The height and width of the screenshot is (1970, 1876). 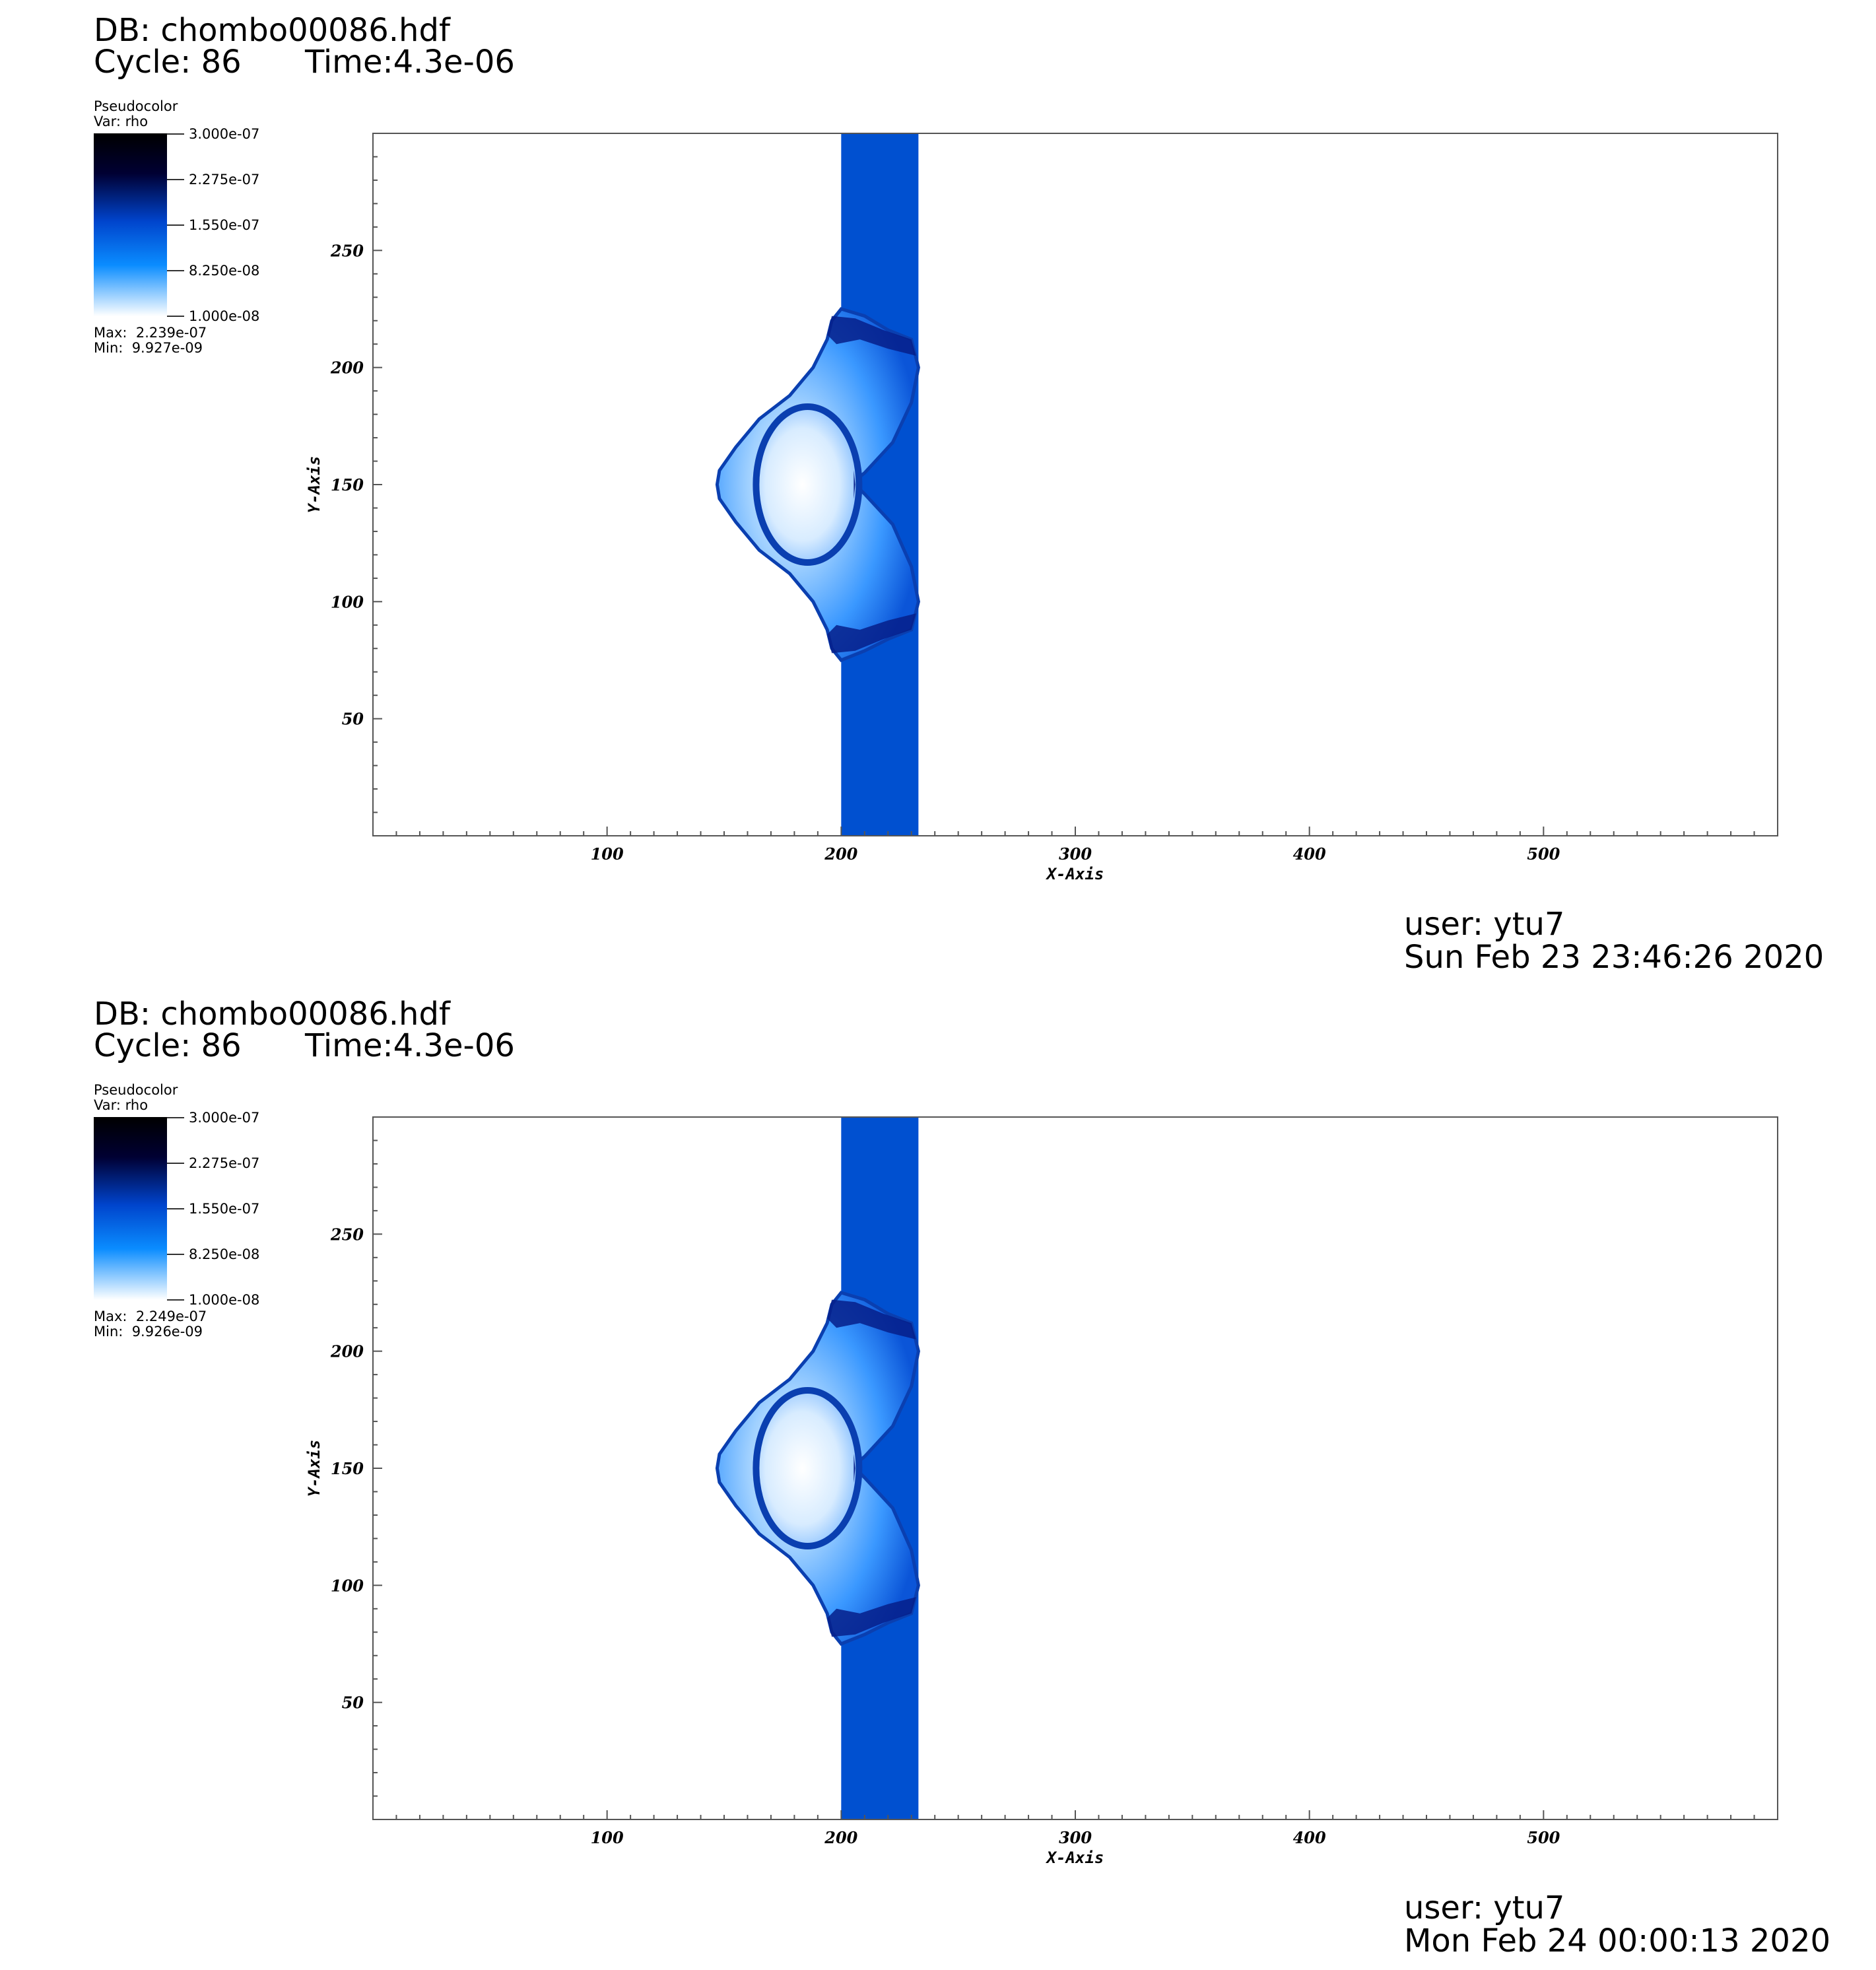 What do you see at coordinates (150, 333) in the screenshot?
I see `legend-max: Max: 2.239e-07` at bounding box center [150, 333].